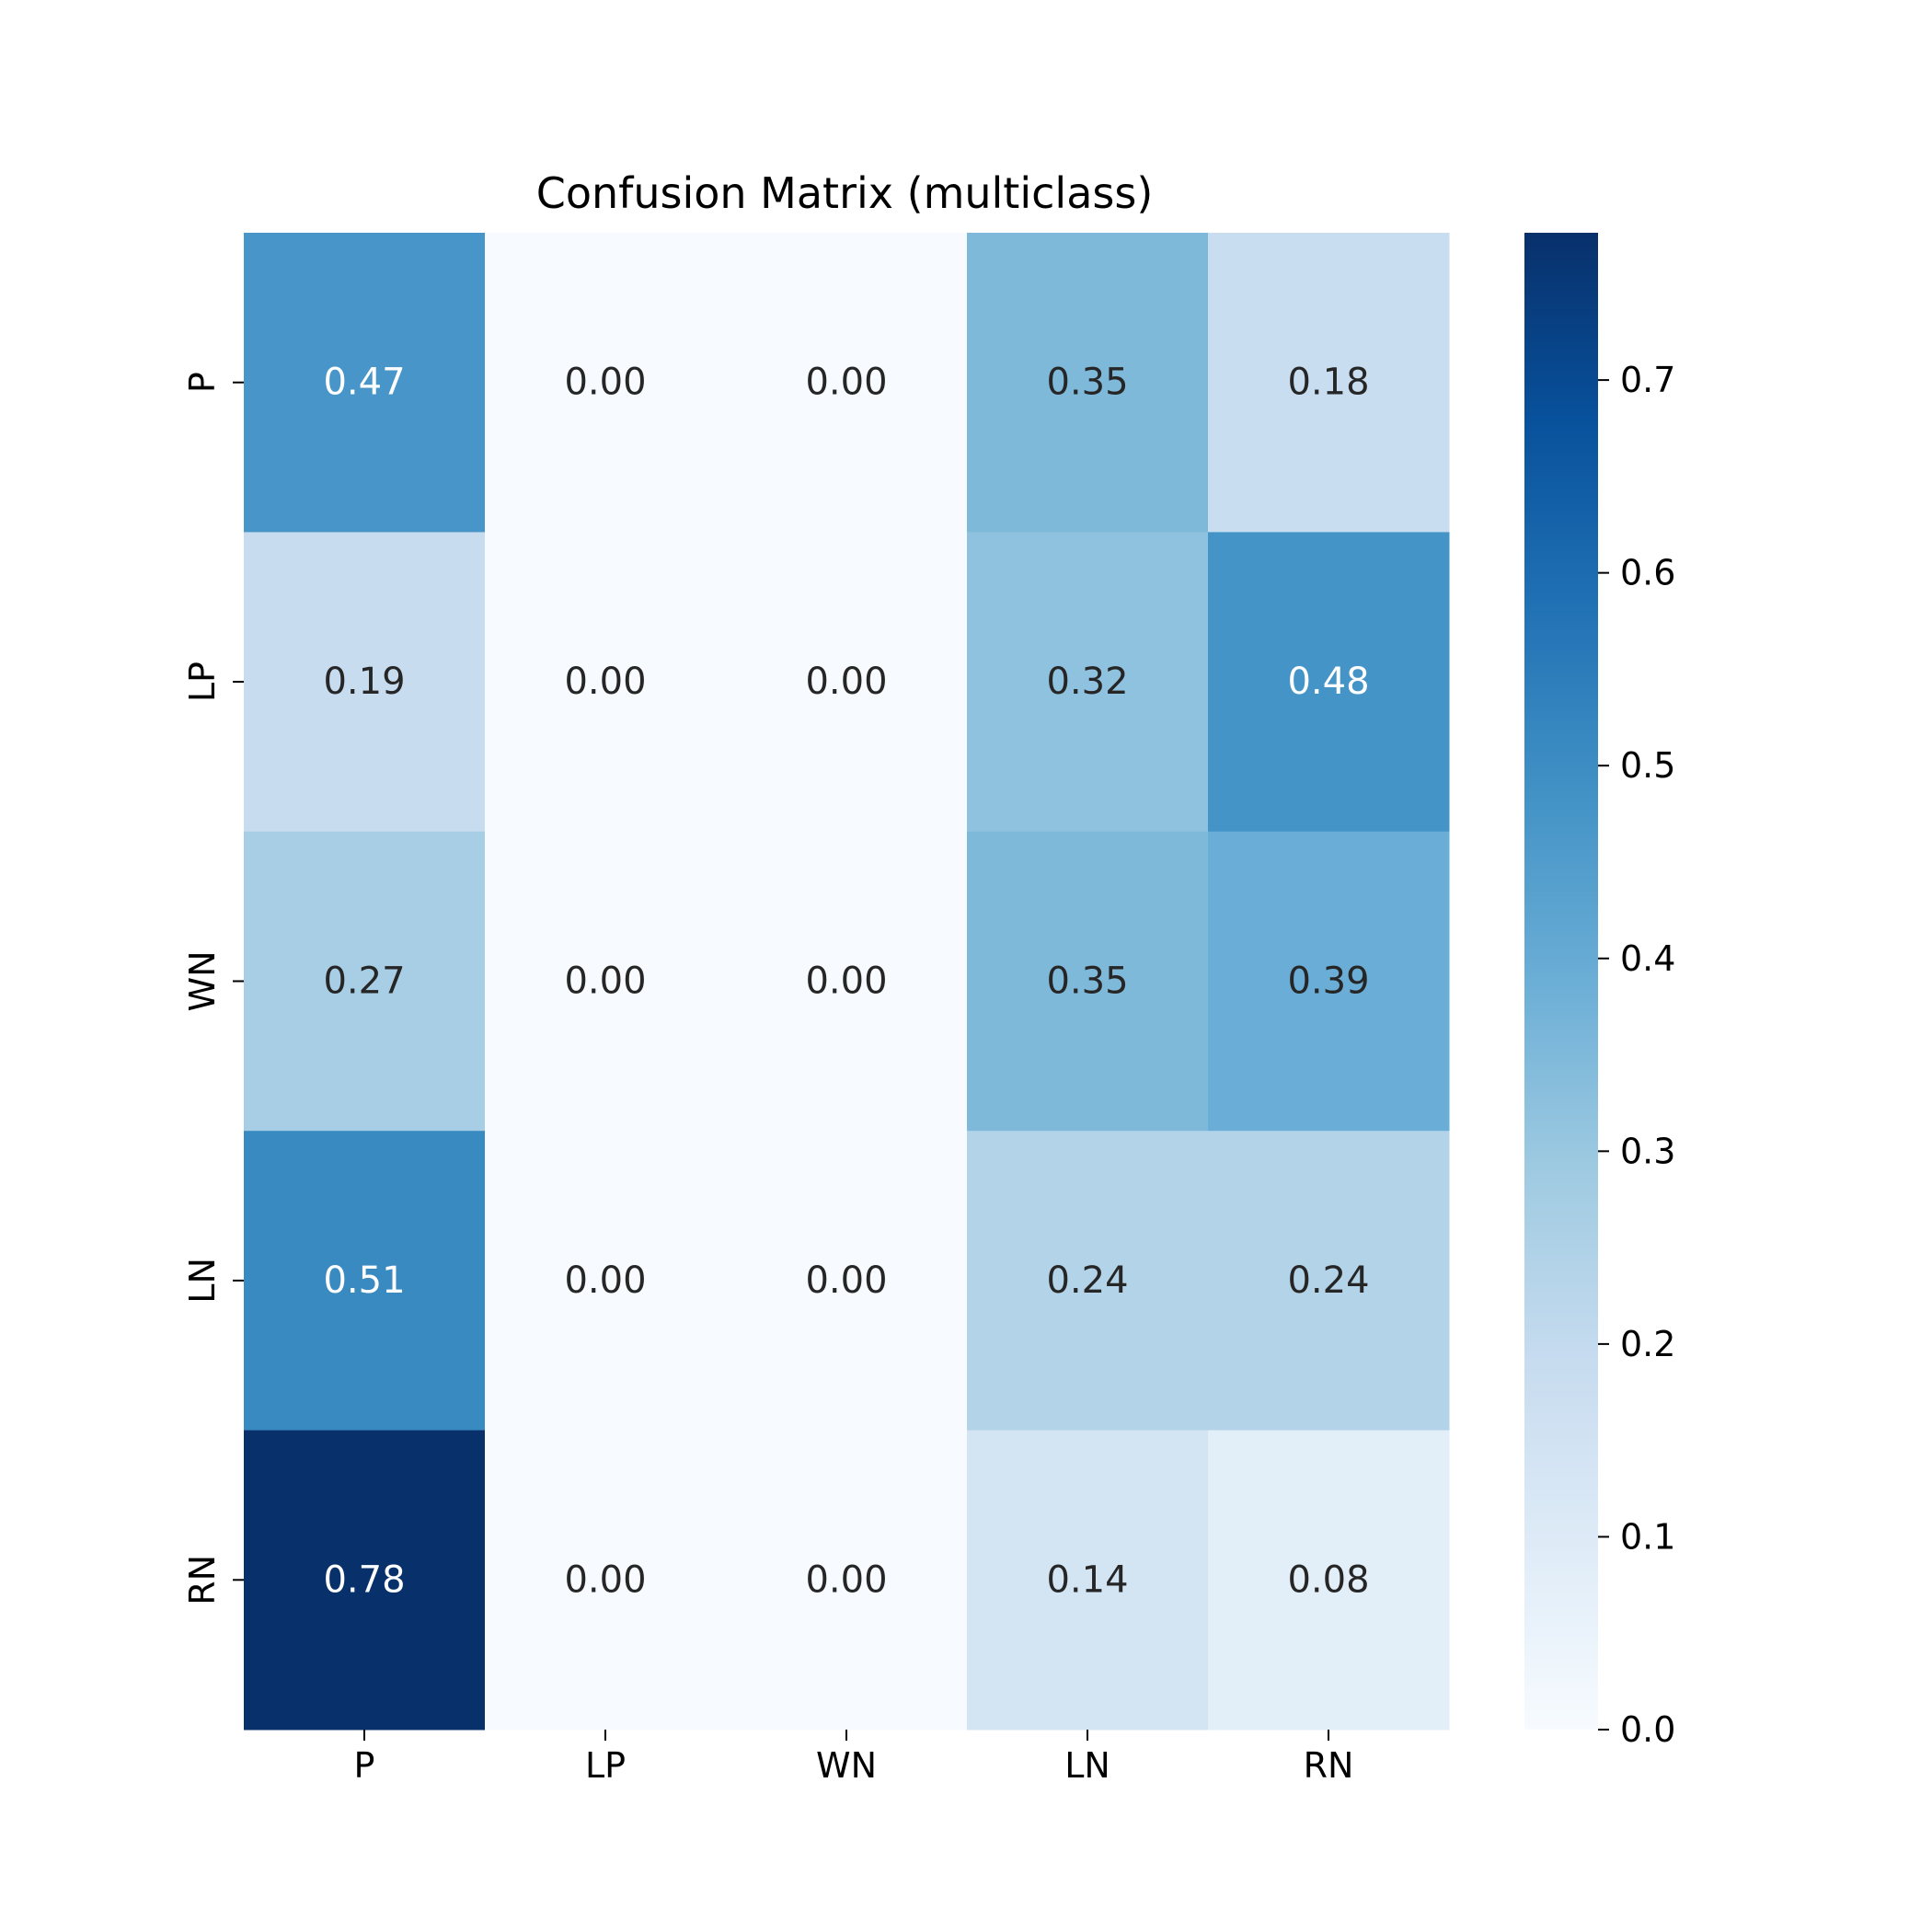 The height and width of the screenshot is (1932, 1932). What do you see at coordinates (1328, 981) in the screenshot?
I see `cell-value-label: 0.39` at bounding box center [1328, 981].